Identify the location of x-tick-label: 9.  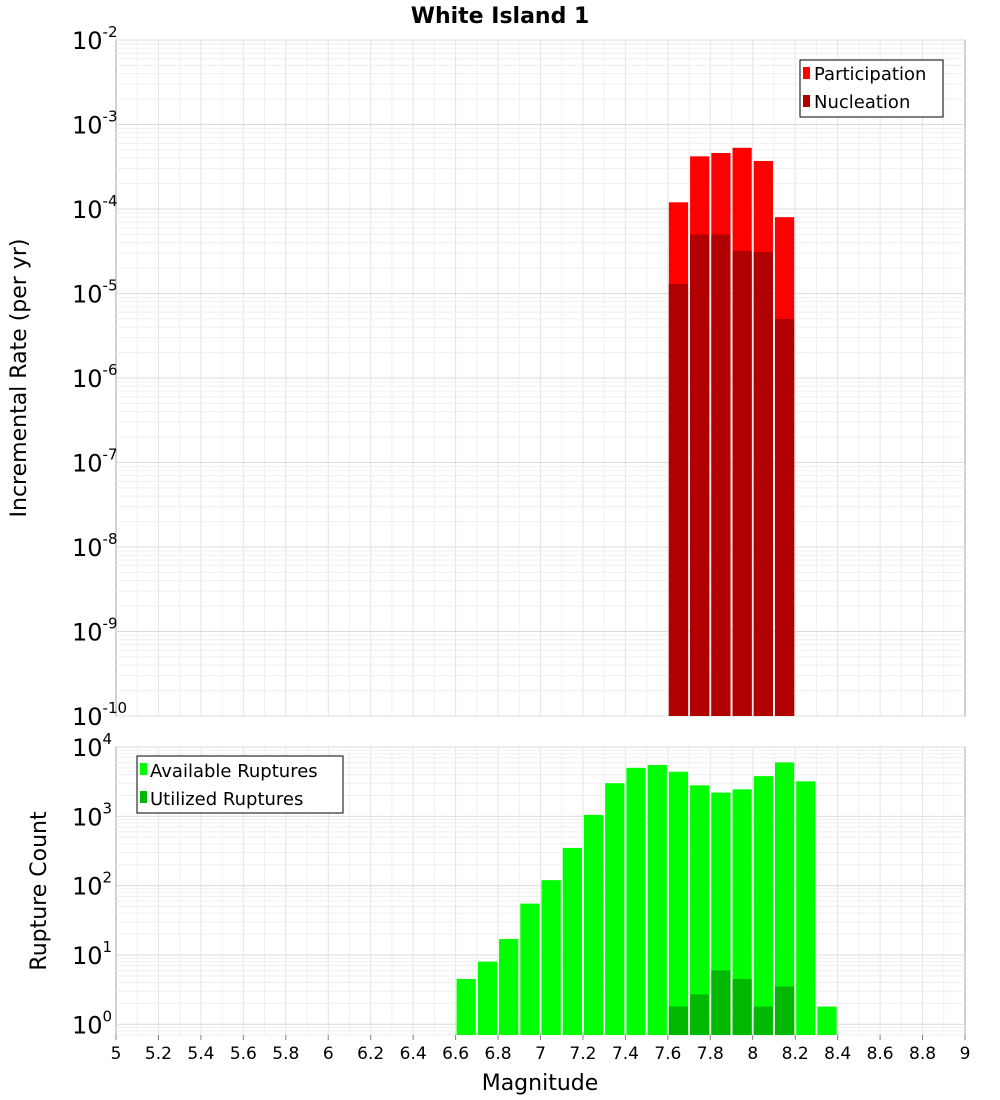
(965, 1054).